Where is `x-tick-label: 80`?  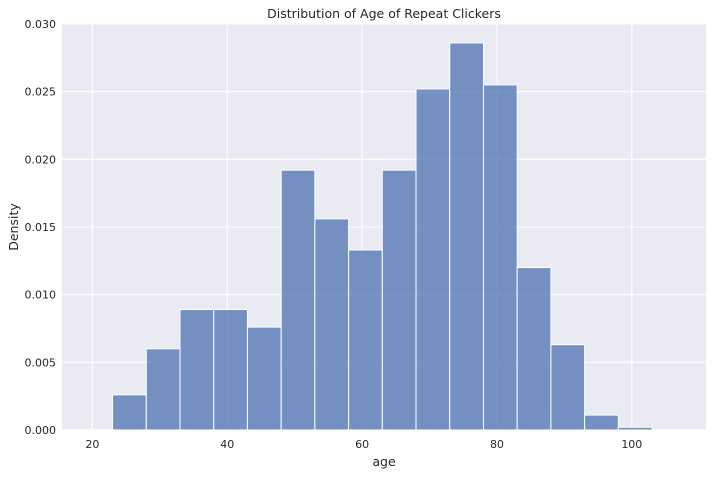
x-tick-label: 80 is located at coordinates (497, 444).